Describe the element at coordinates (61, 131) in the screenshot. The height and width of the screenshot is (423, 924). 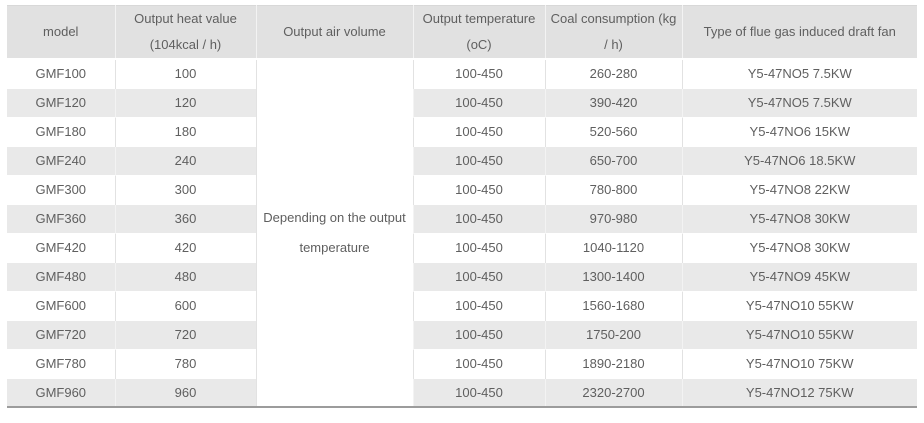
I see `cell-model: GMF180` at that location.